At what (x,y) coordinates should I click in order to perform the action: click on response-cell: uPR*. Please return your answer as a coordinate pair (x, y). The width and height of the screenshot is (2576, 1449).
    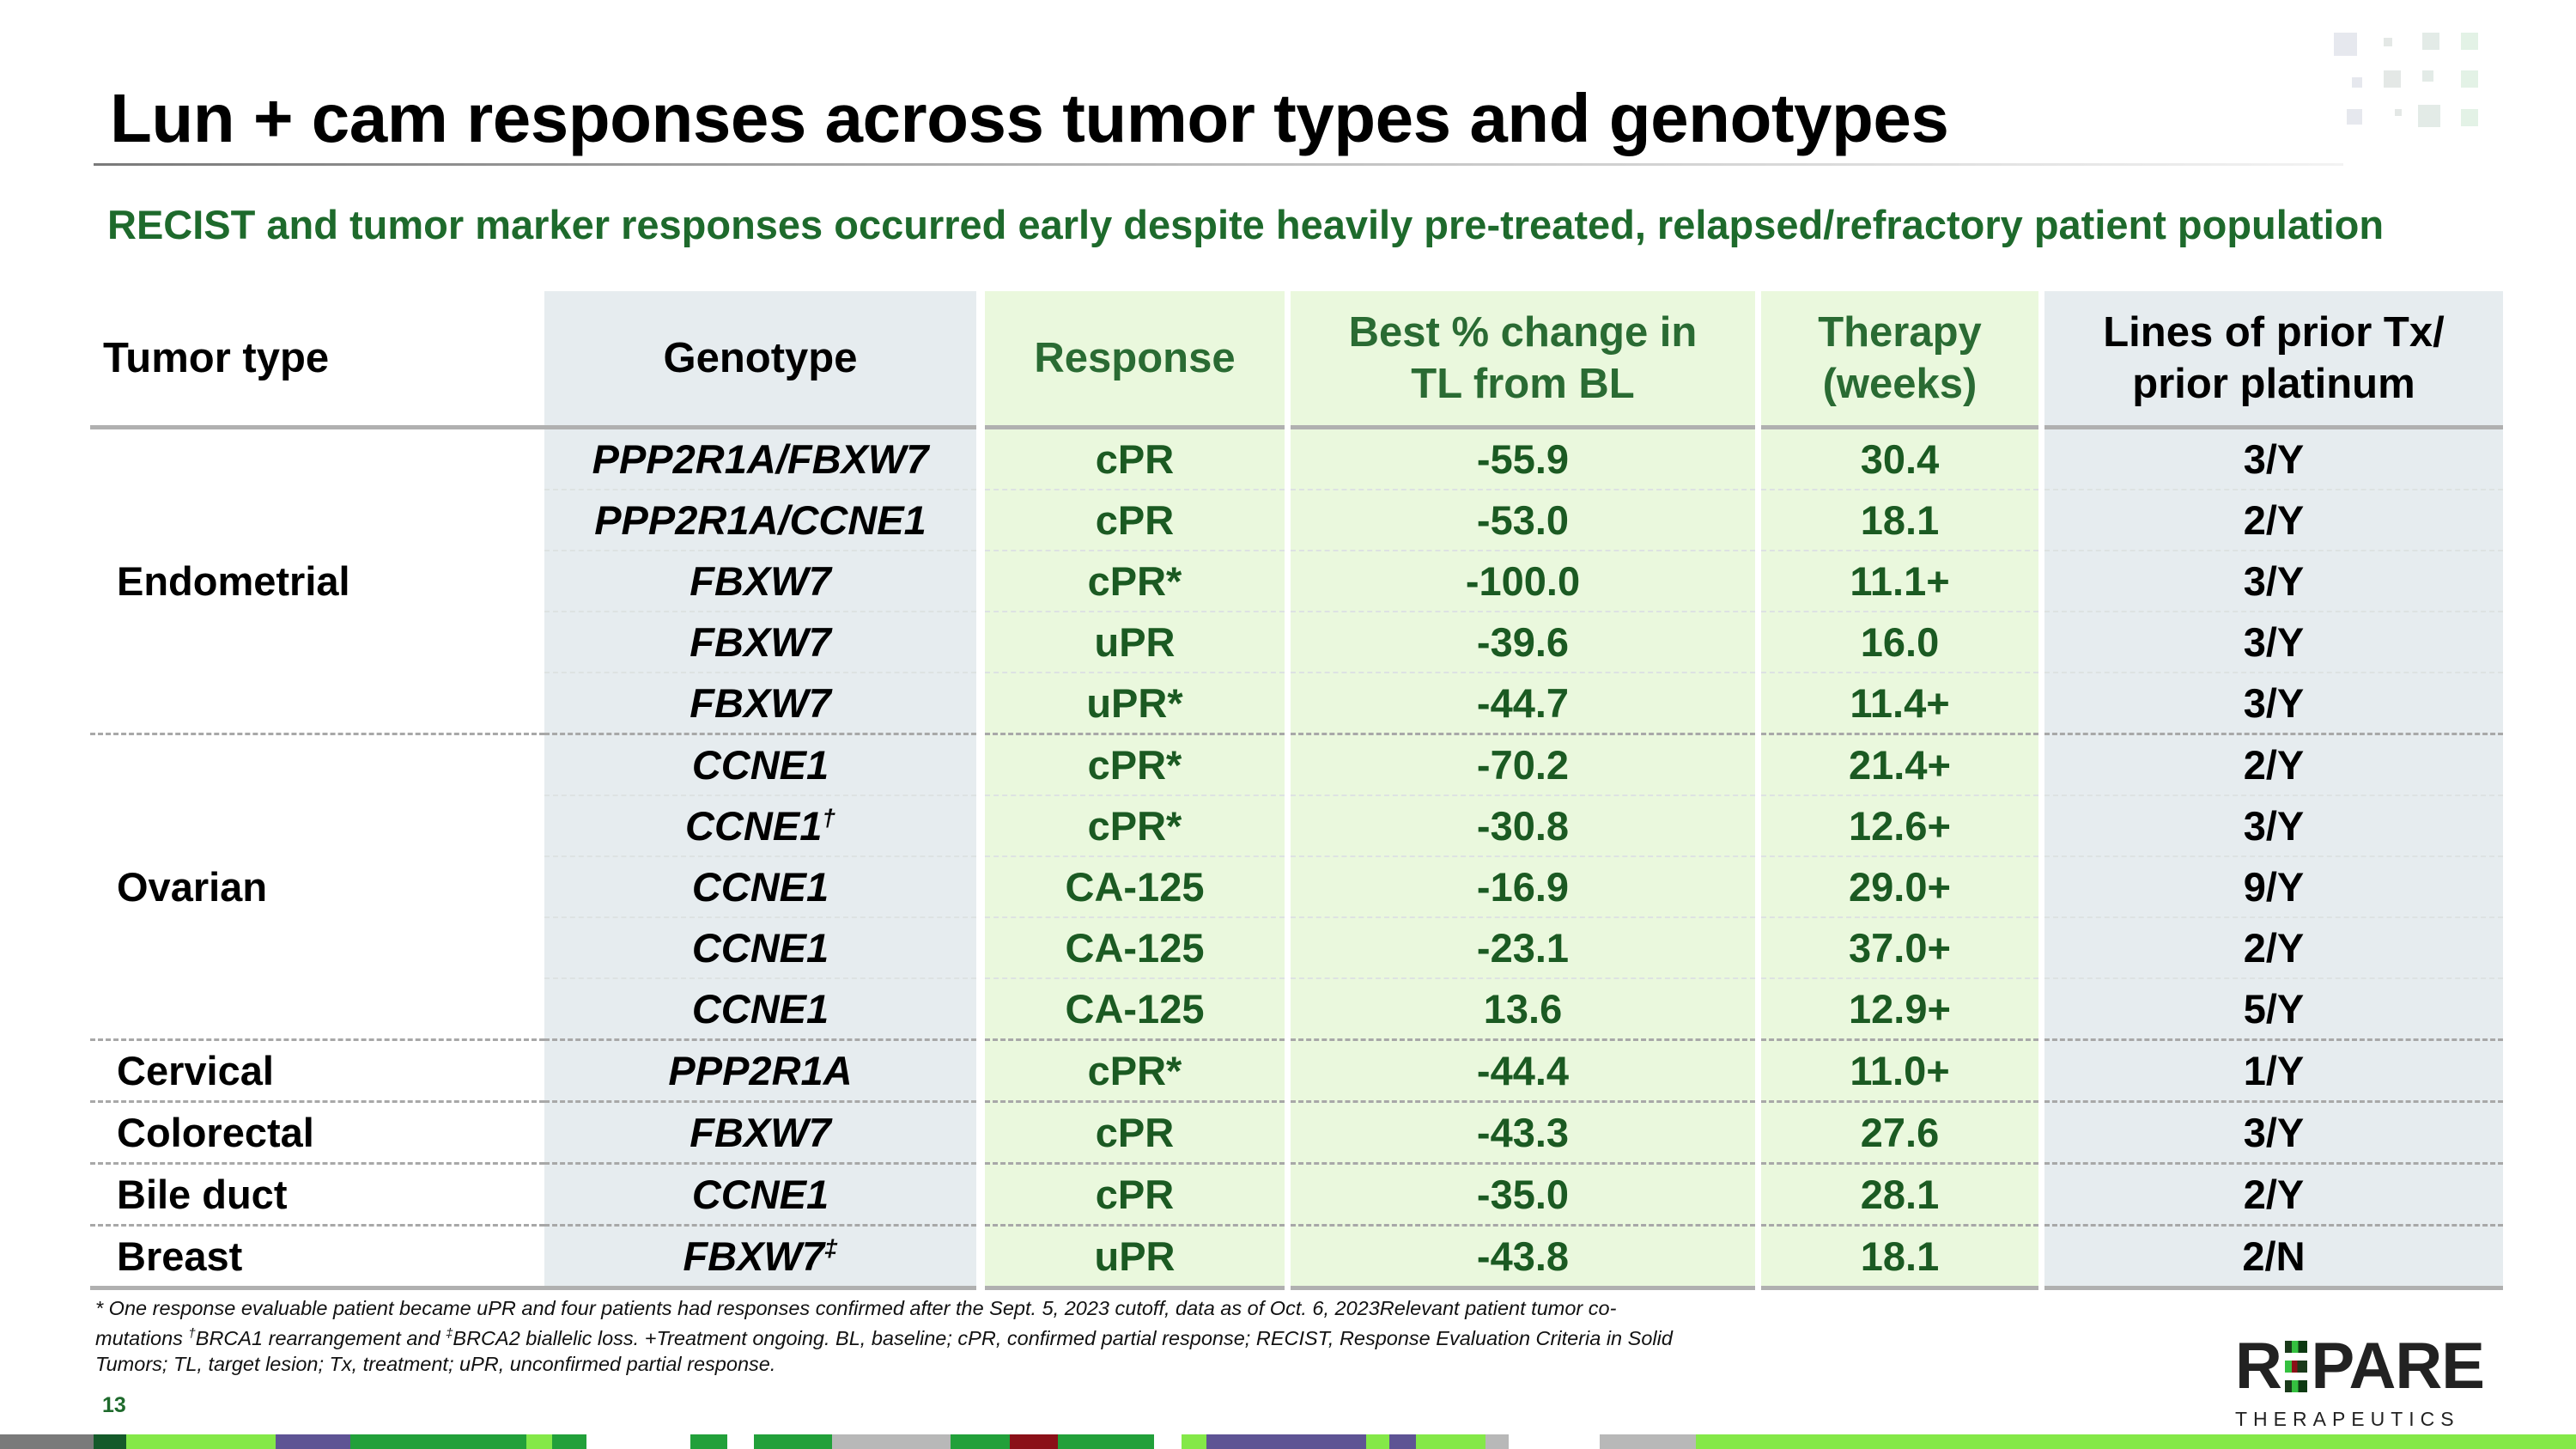
    Looking at the image, I should click on (1136, 703).